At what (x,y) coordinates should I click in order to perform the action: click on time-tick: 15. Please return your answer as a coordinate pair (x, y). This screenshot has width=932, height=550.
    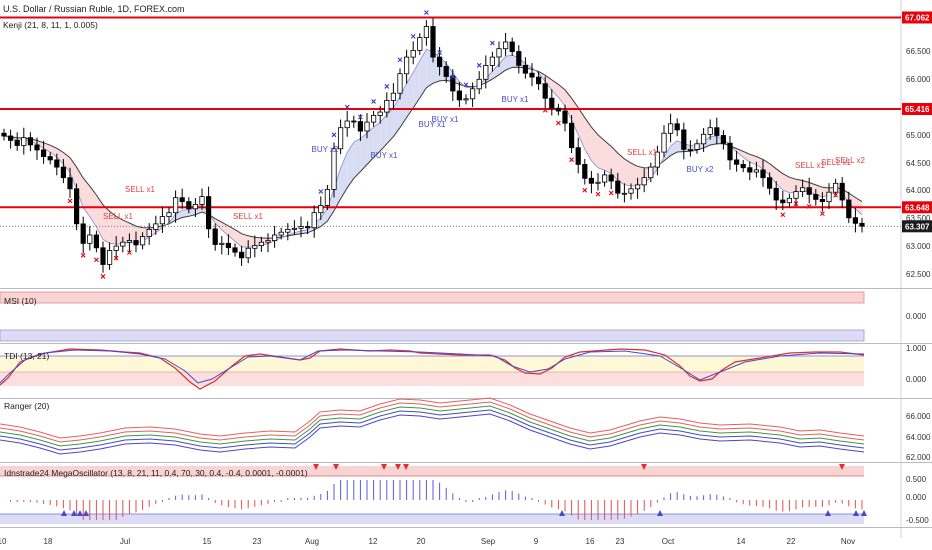
    Looking at the image, I should click on (207, 541).